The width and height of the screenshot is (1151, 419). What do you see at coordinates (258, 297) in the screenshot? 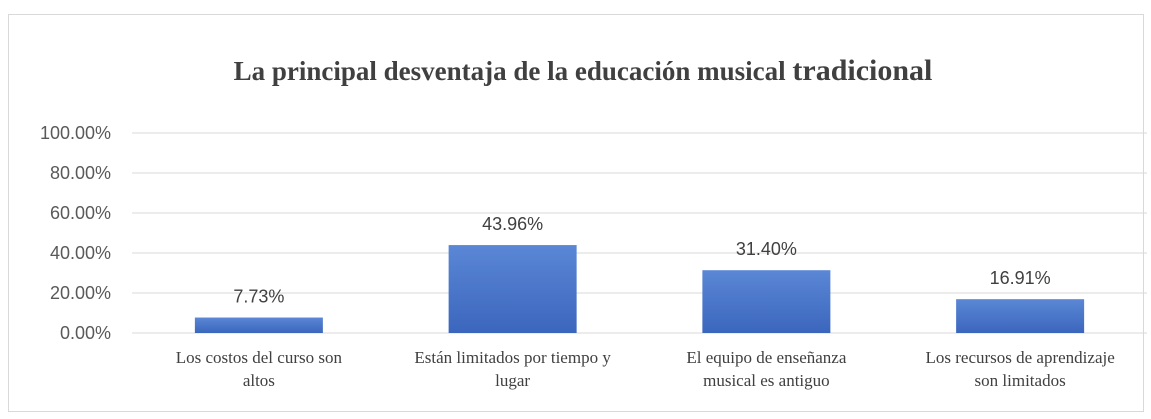
I see `data-label: 7.73%` at bounding box center [258, 297].